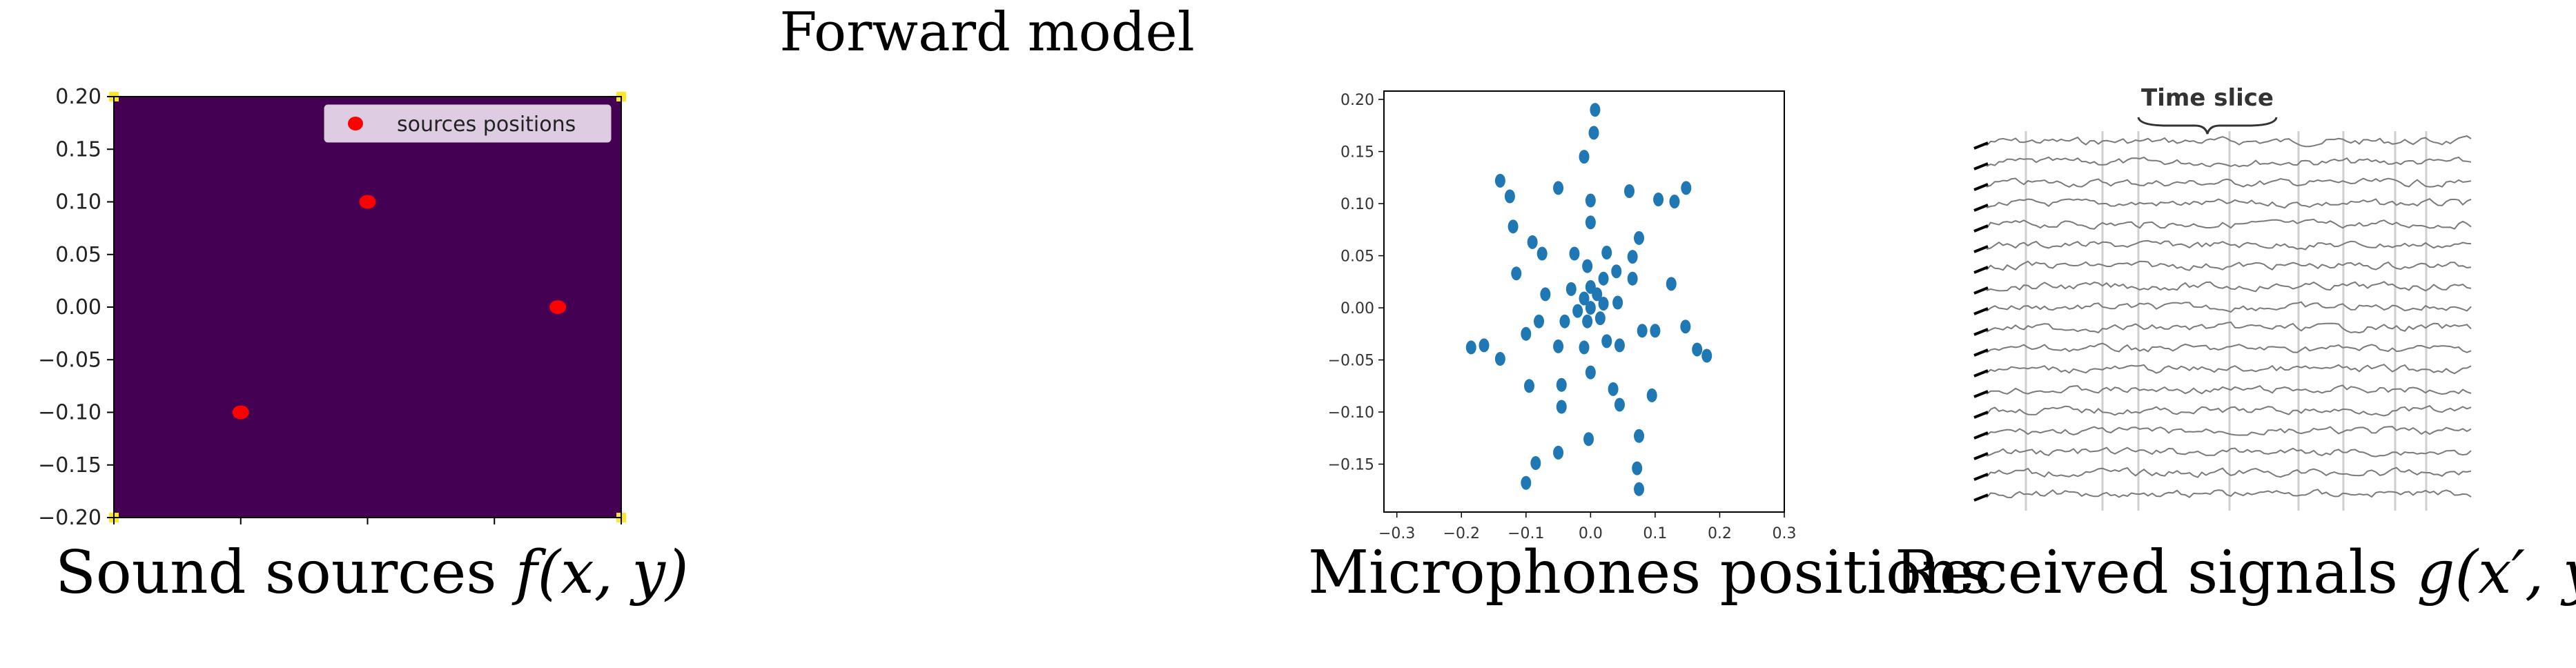 Image resolution: width=2576 pixels, height=668 pixels. I want to click on mics-ytick-label-2: 0.10, so click(1357, 205).